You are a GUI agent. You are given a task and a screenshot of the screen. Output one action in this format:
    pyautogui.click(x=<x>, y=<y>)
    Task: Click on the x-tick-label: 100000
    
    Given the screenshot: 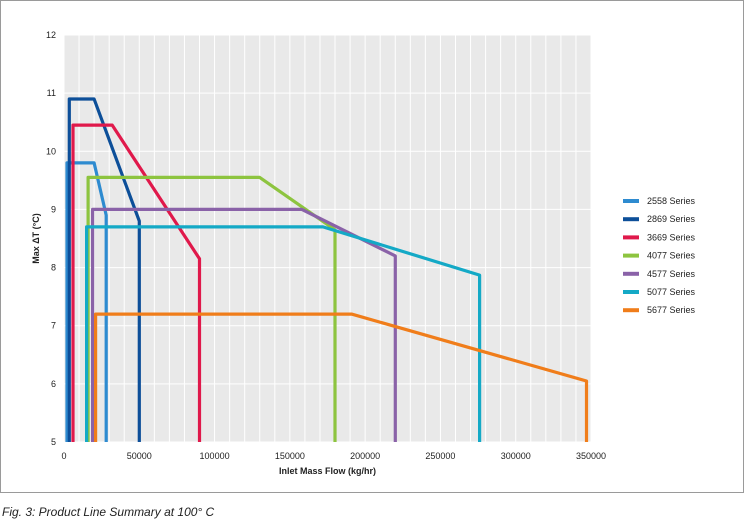 What is the action you would take?
    pyautogui.click(x=215, y=456)
    